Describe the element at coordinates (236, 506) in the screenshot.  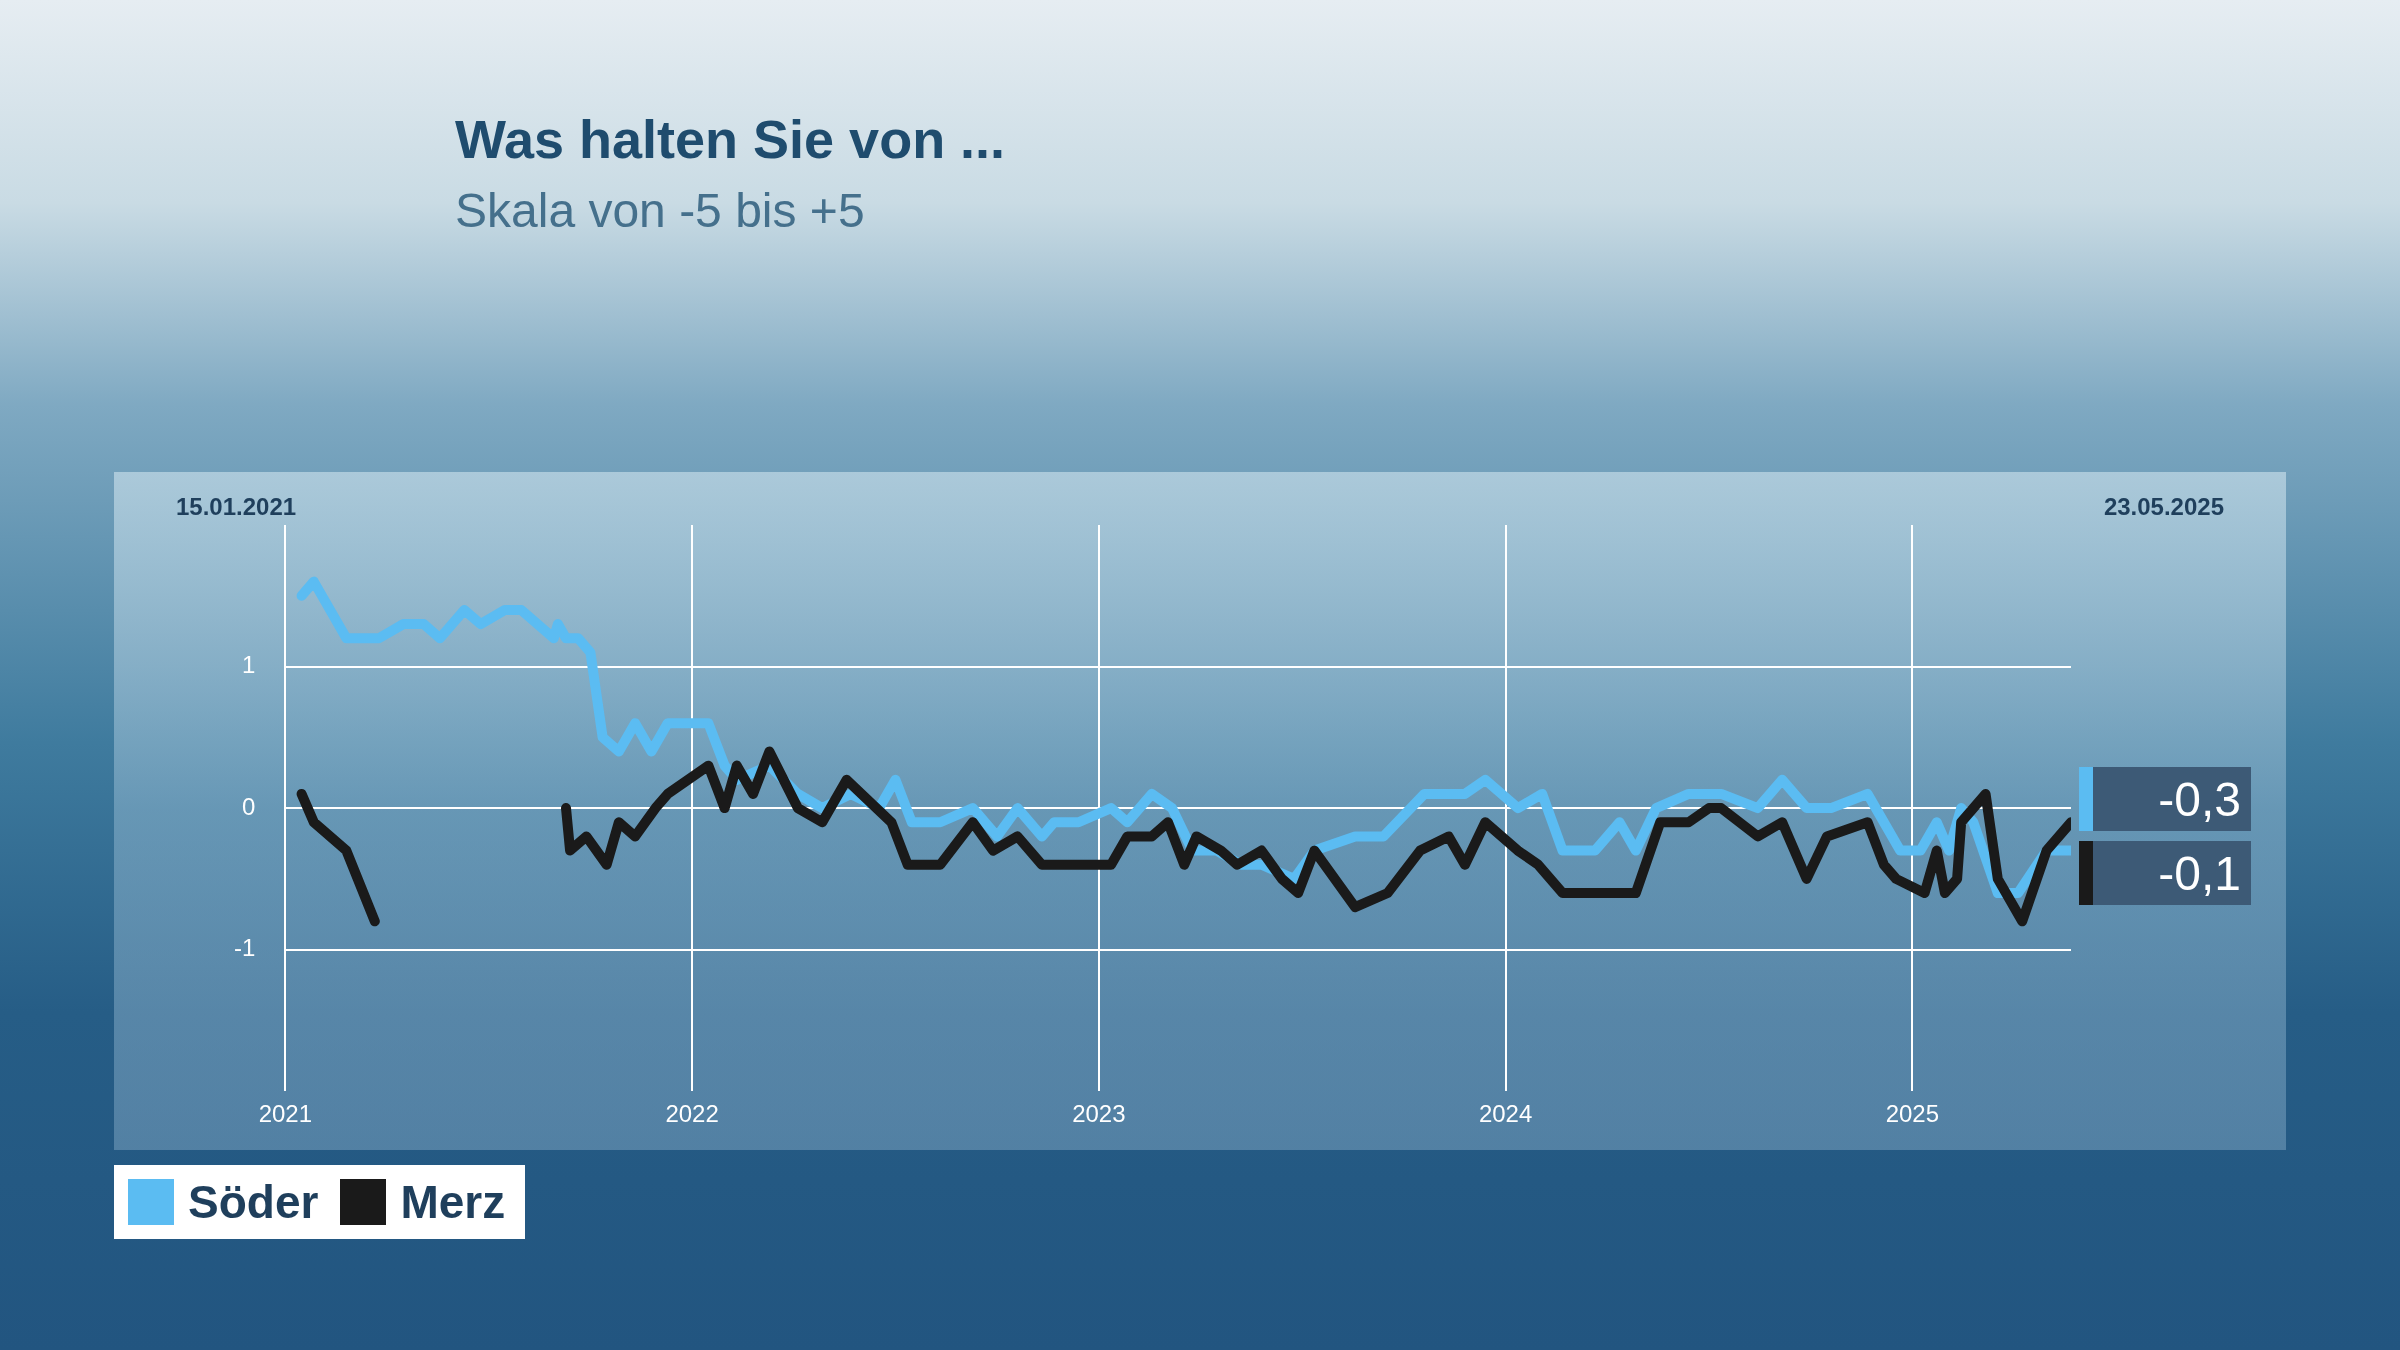
I see `text: 15.01.2021` at that location.